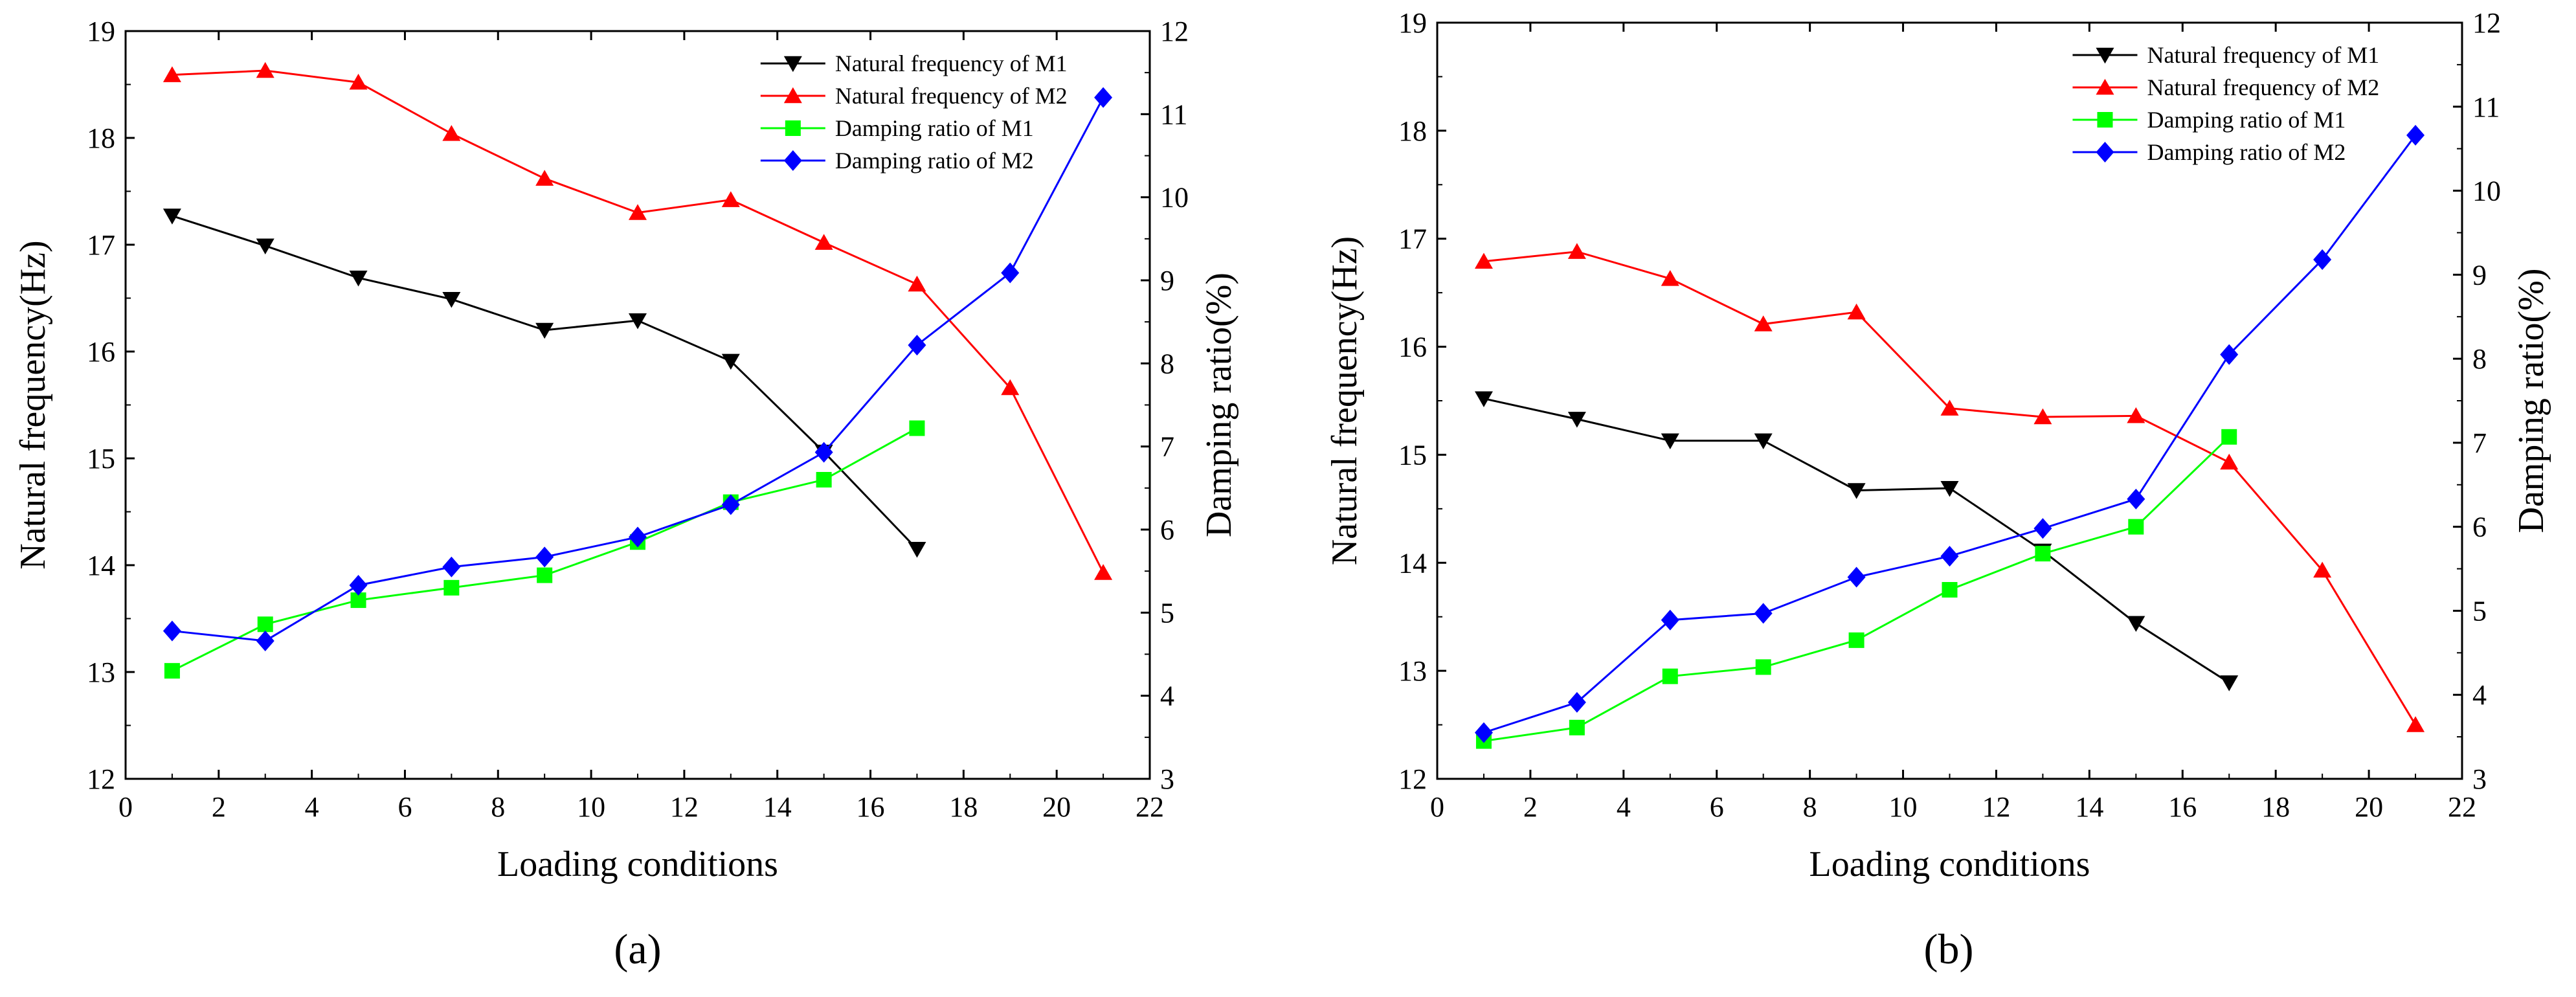 This screenshot has height=997, width=2576. What do you see at coordinates (2247, 152) in the screenshot?
I see `legend-label-3: Damping ratio of M2` at bounding box center [2247, 152].